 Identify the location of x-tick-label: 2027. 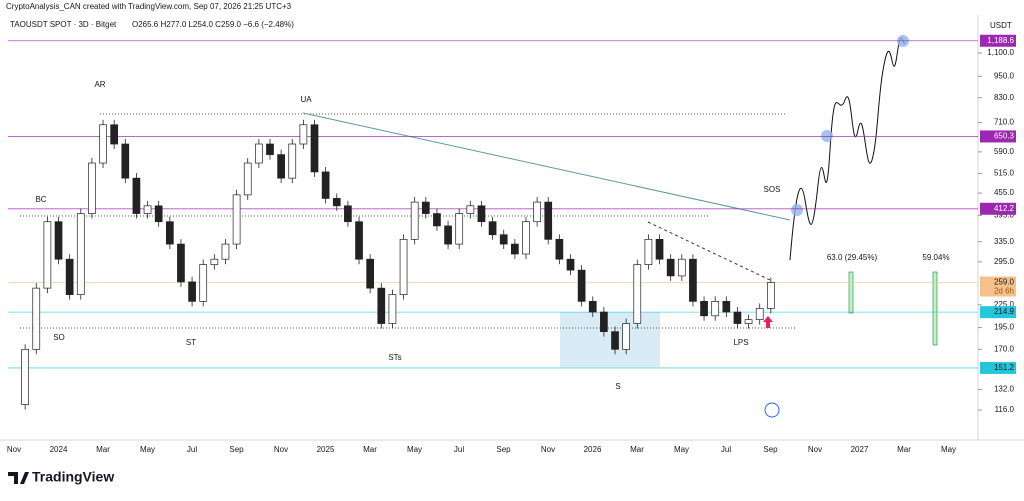
(860, 449).